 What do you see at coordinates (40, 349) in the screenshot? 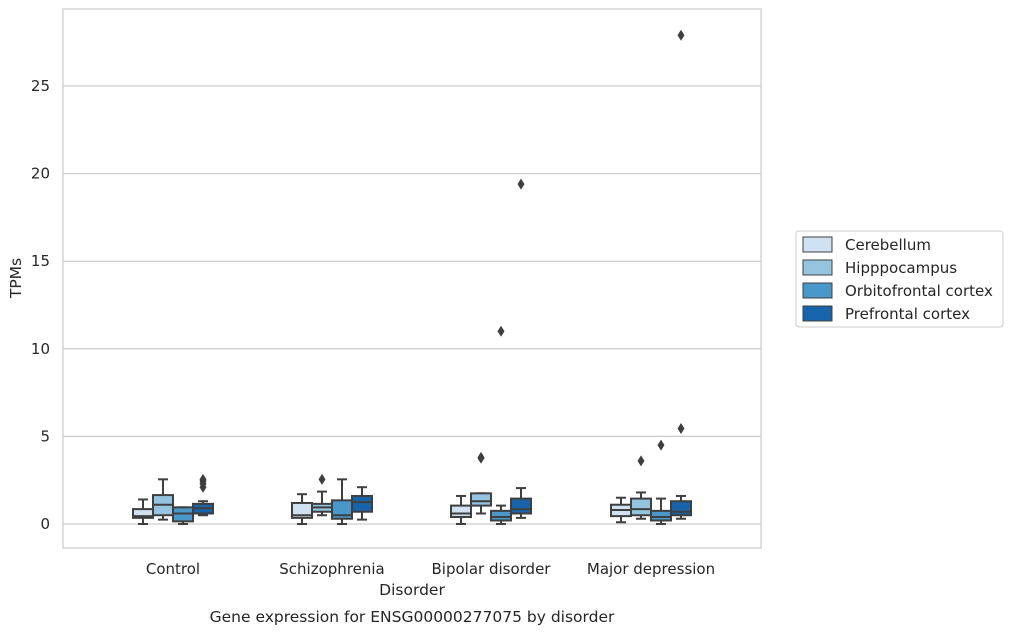
I see `y-tick-label: 10` at bounding box center [40, 349].